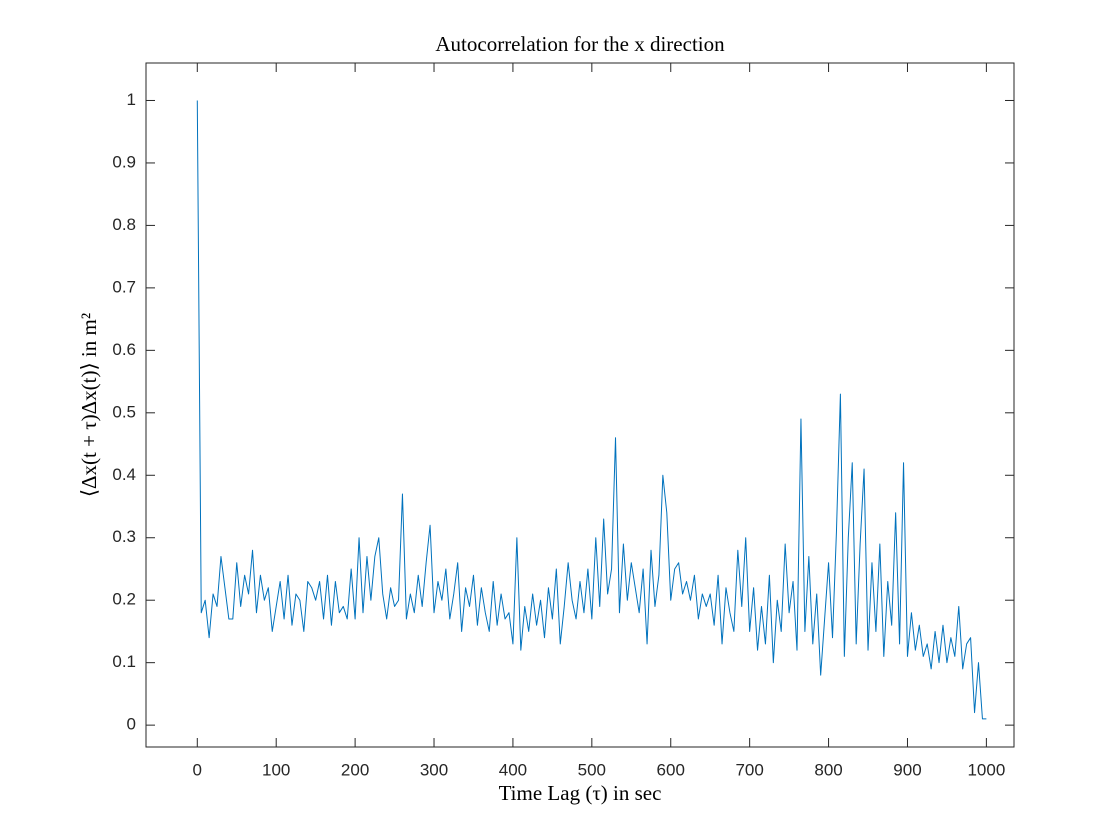  Describe the element at coordinates (276, 769) in the screenshot. I see `x-tick-label: 100` at that location.